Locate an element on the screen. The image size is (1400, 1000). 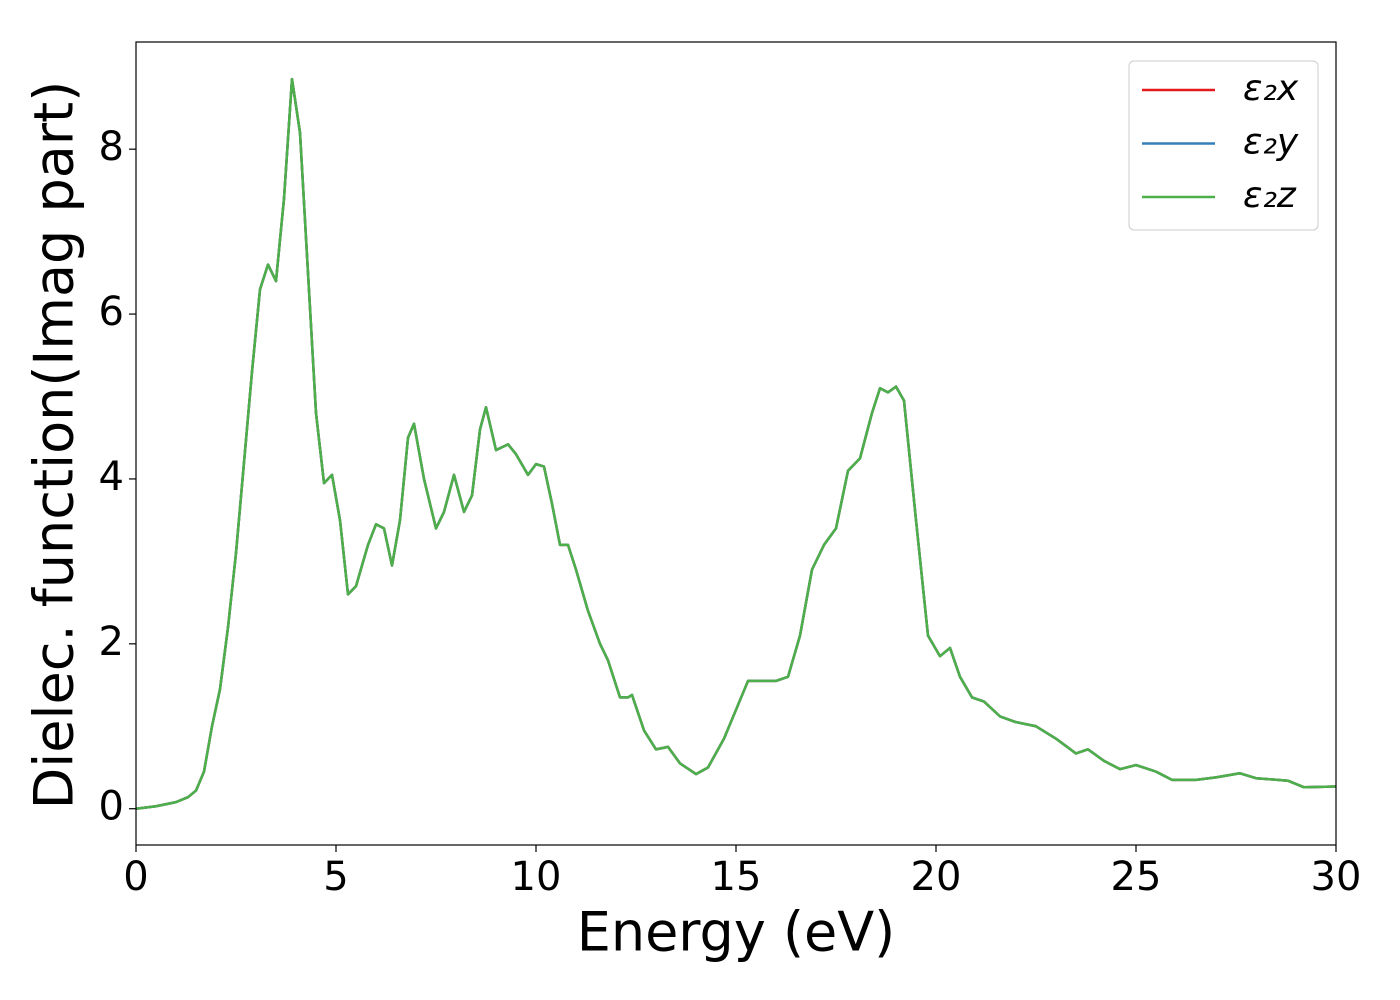
x-tick-label: 20 is located at coordinates (936, 877).